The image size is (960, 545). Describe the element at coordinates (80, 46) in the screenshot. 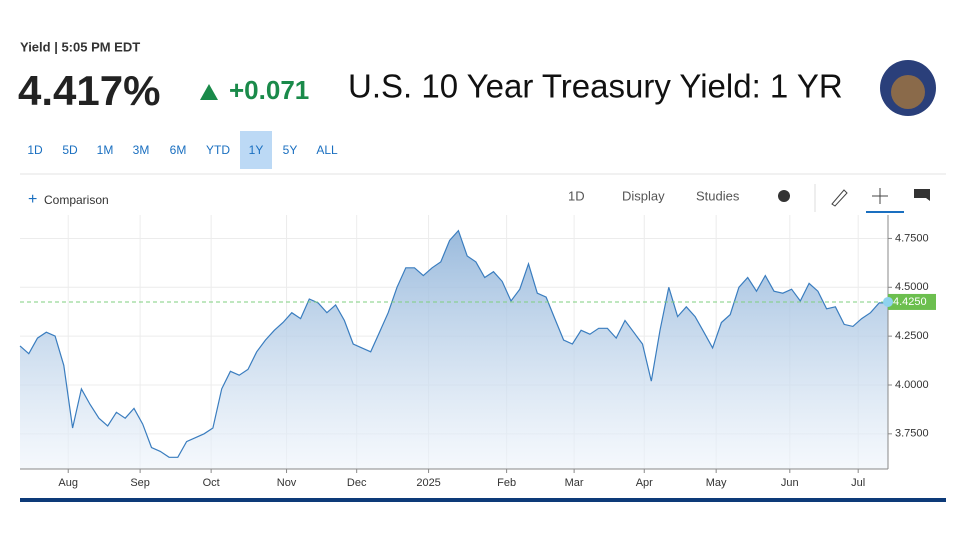

I see `subtitle: Yield | 5:05 PM EDT` at that location.